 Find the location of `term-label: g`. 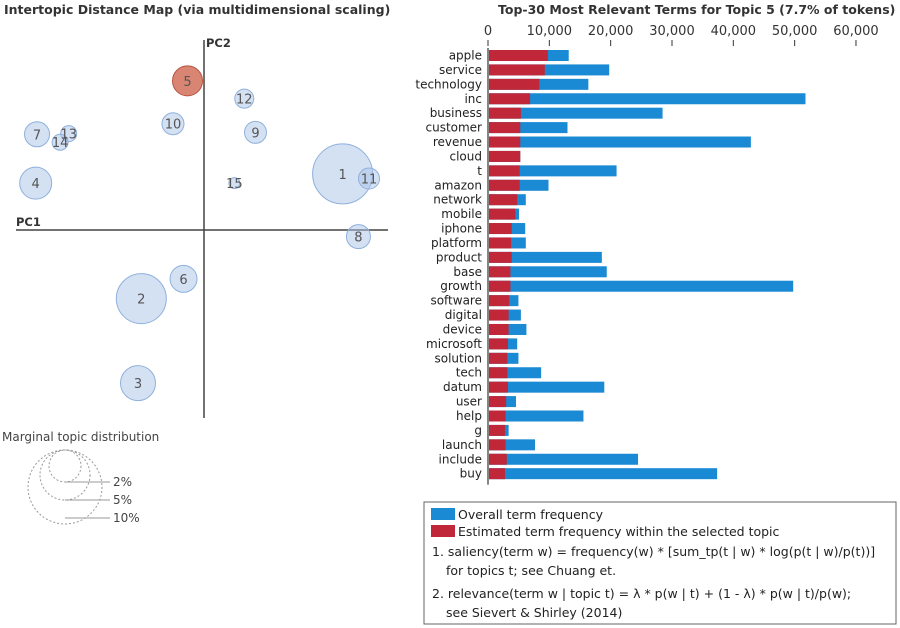

term-label: g is located at coordinates (478, 430).